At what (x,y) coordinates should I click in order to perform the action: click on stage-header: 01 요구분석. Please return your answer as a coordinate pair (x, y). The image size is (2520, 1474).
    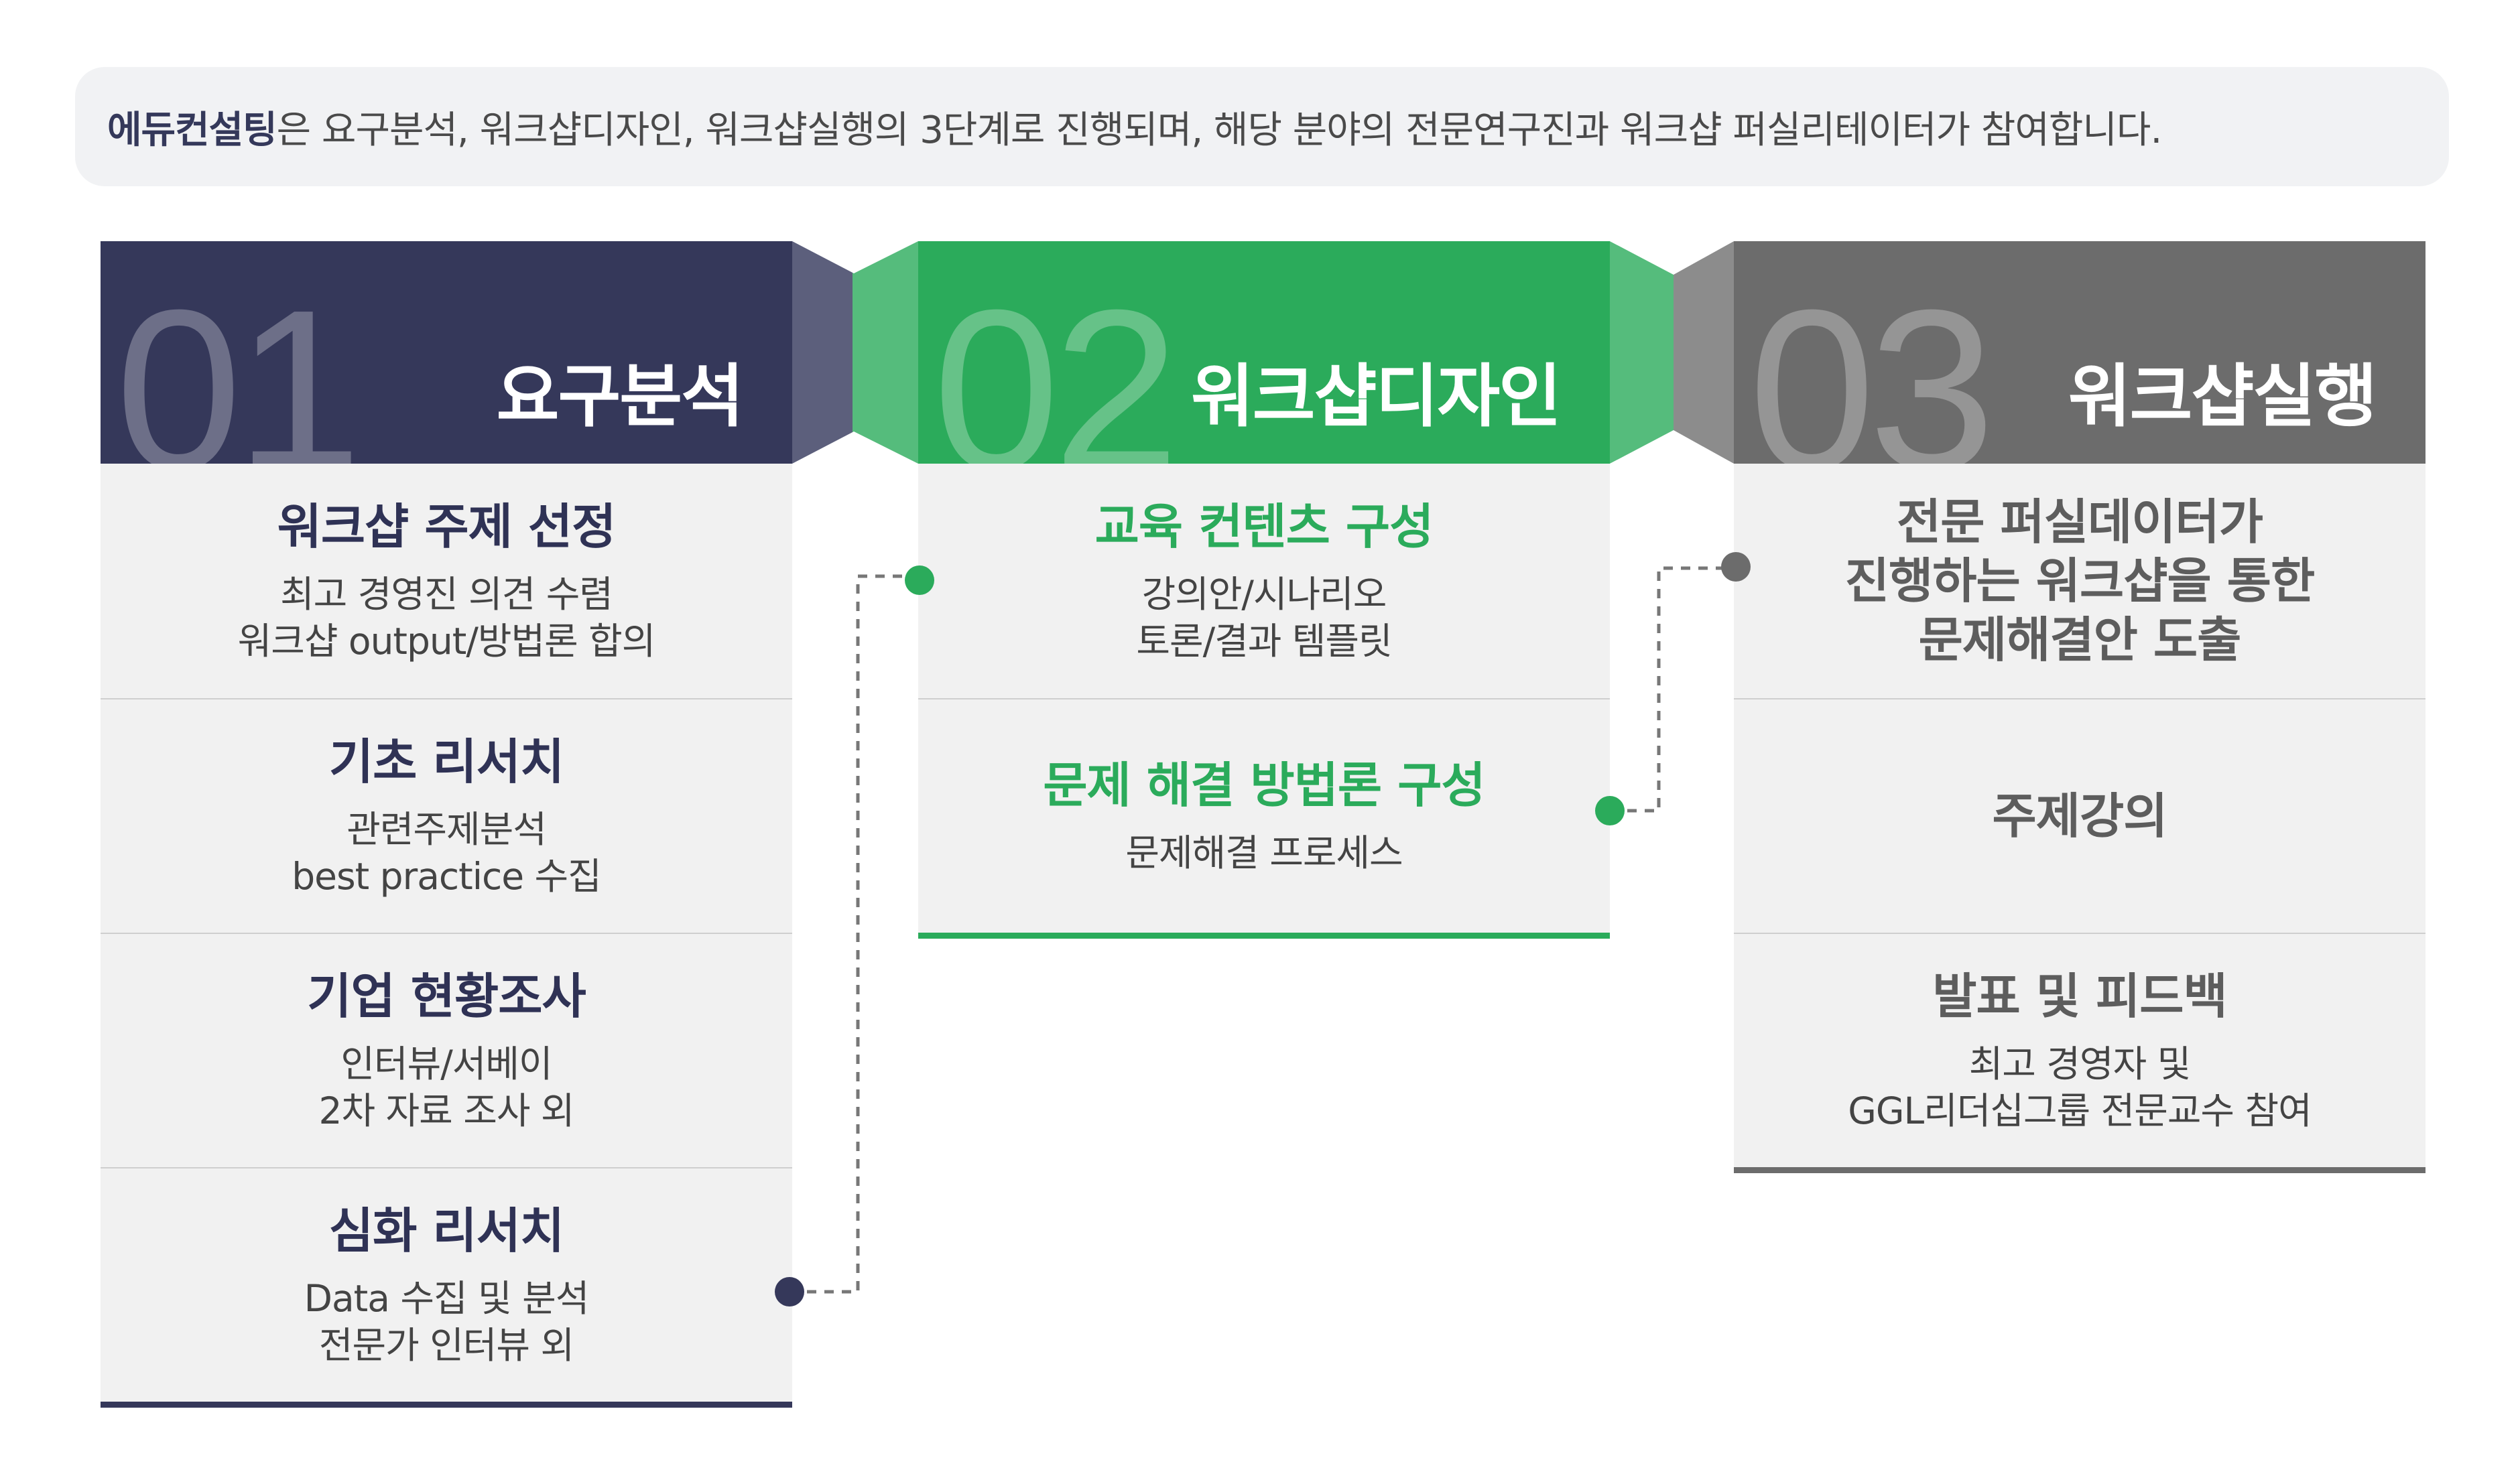
    Looking at the image, I should click on (447, 353).